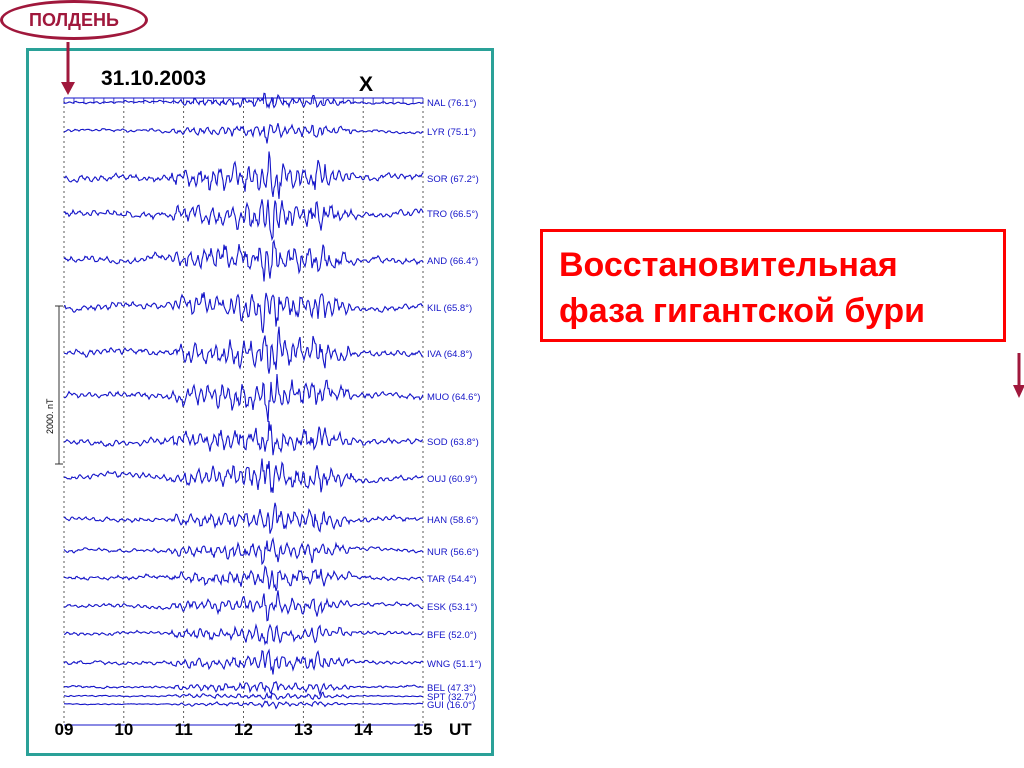  Describe the element at coordinates (1018, 375) in the screenshot. I see `down-arrow-icon` at that location.